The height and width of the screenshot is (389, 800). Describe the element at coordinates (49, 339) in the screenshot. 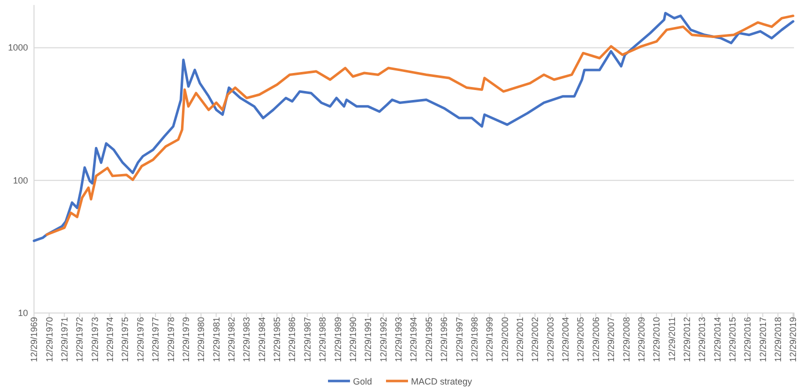

I see `x-tick-label: 12/29/1970` at that location.